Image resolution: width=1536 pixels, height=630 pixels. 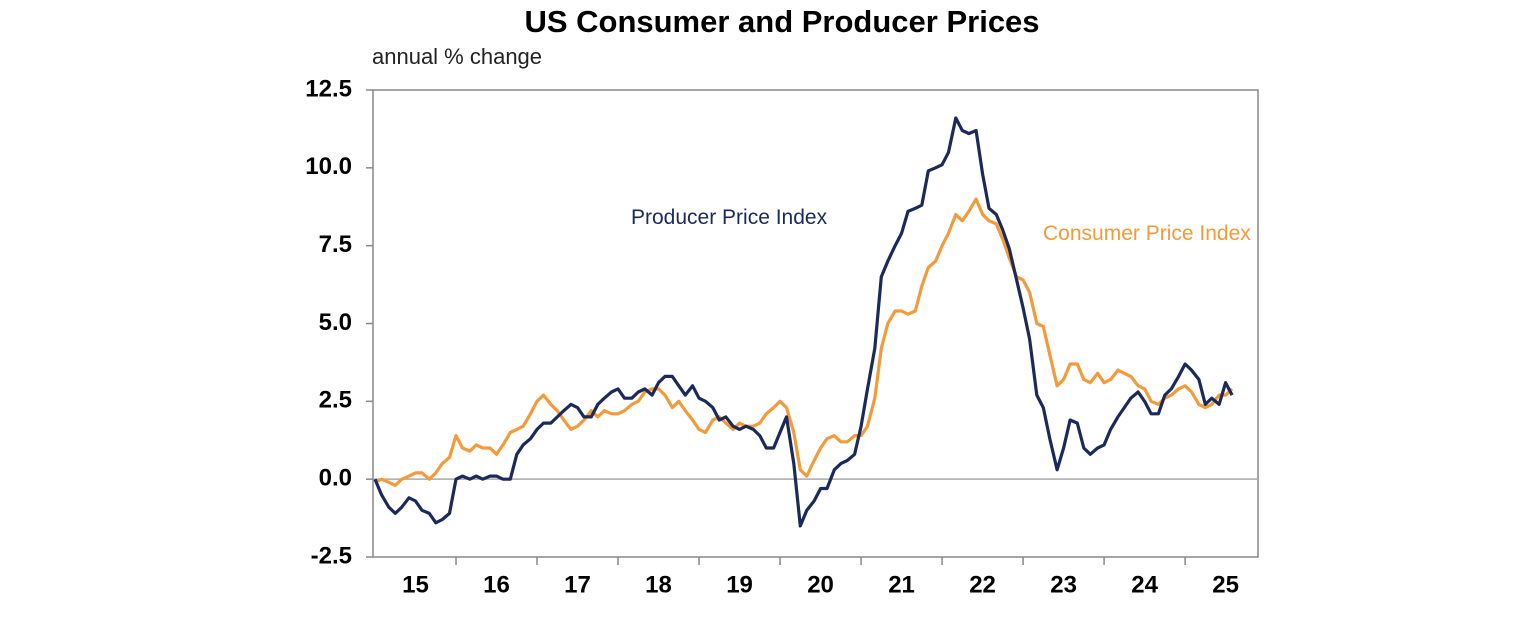 I want to click on cpi-label: Consumer Price Index, so click(x=1147, y=233).